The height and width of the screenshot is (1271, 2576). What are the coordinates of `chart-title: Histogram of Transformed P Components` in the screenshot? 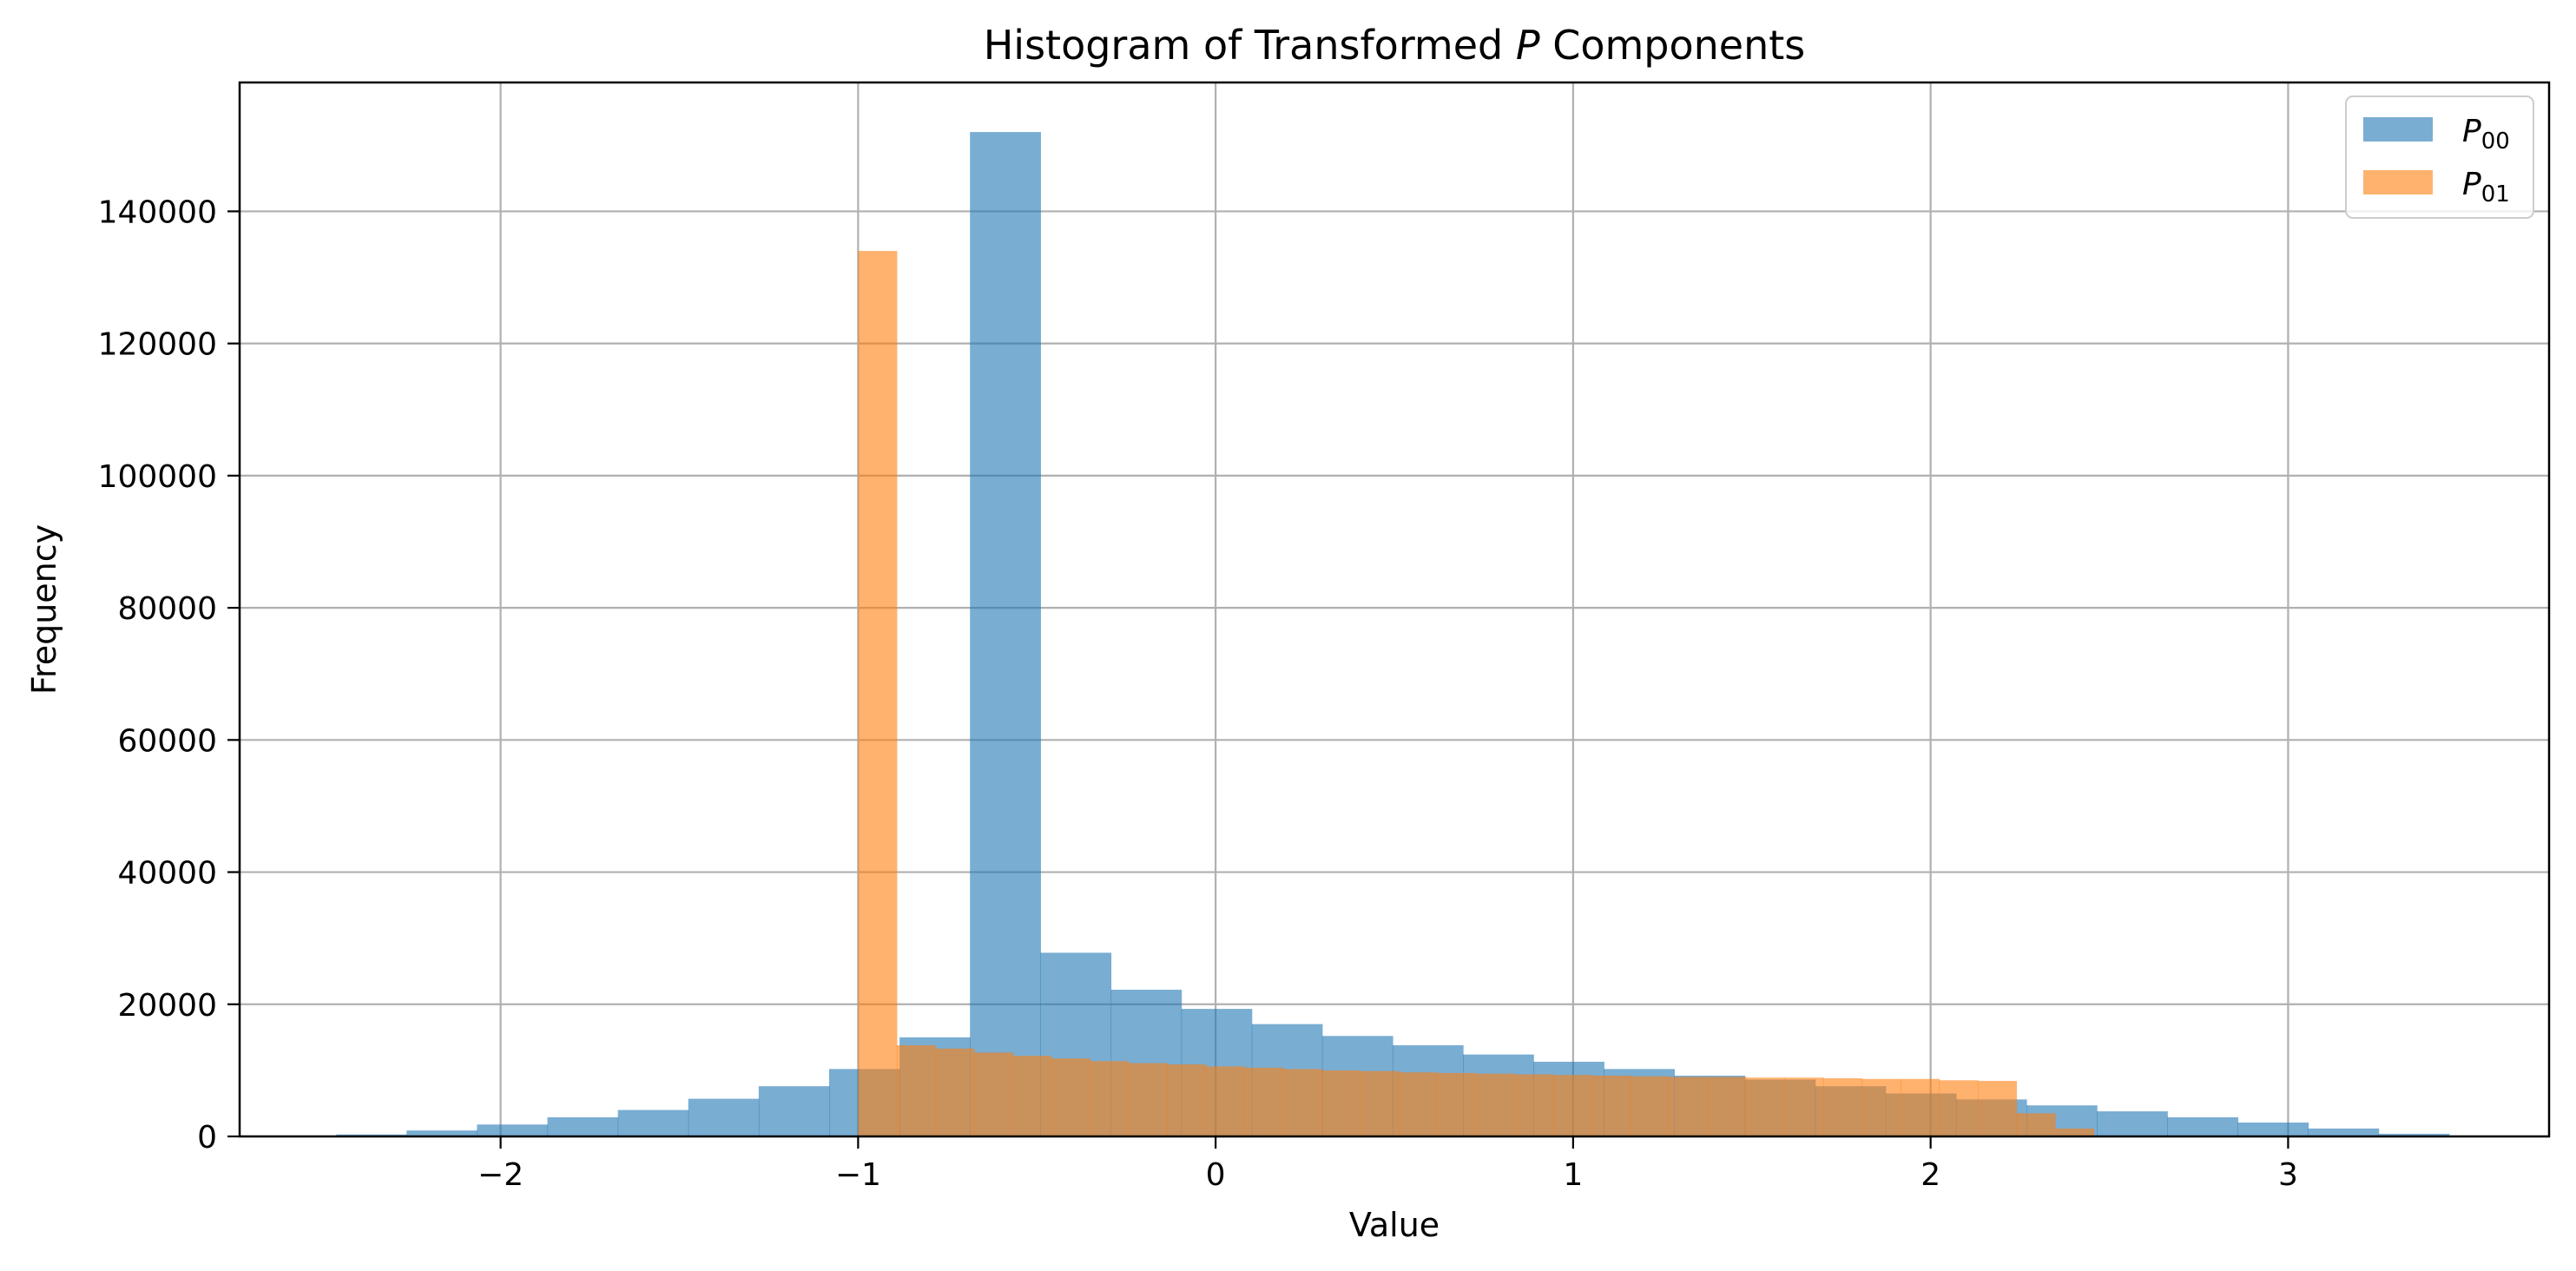 It's located at (1395, 45).